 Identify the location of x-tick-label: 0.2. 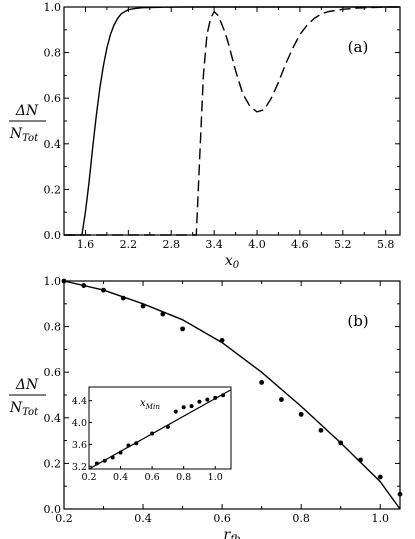
(64, 518).